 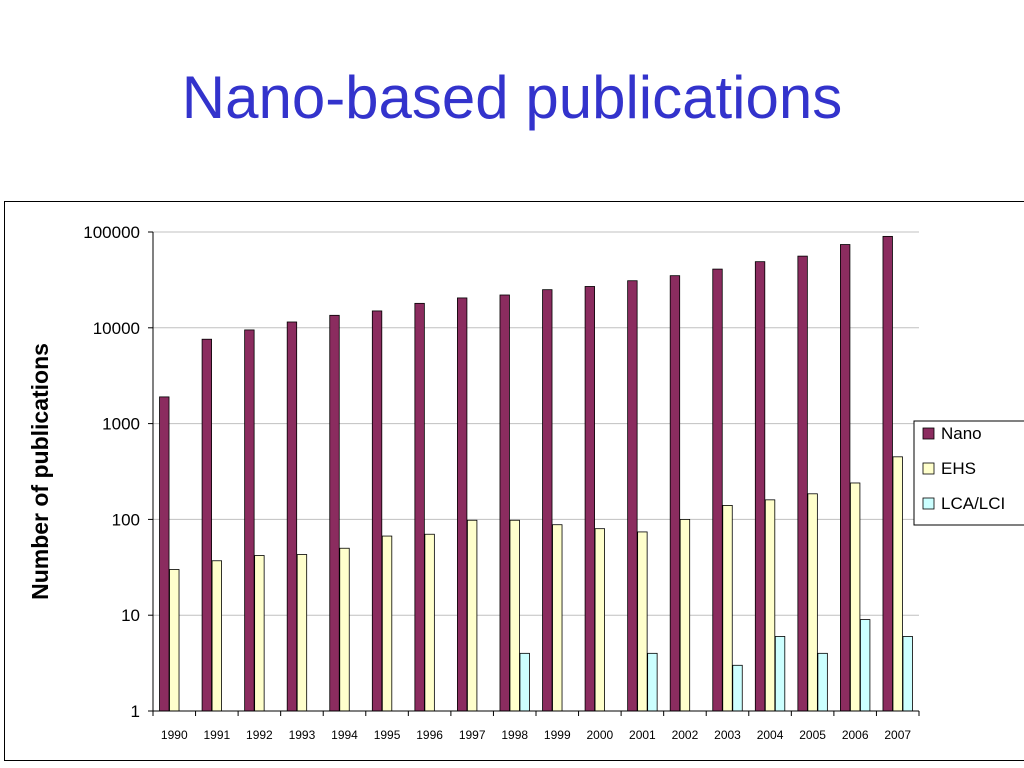 What do you see at coordinates (111, 472) in the screenshot?
I see `y-tick-labels: 100000 10000 1000 100 10 1` at bounding box center [111, 472].